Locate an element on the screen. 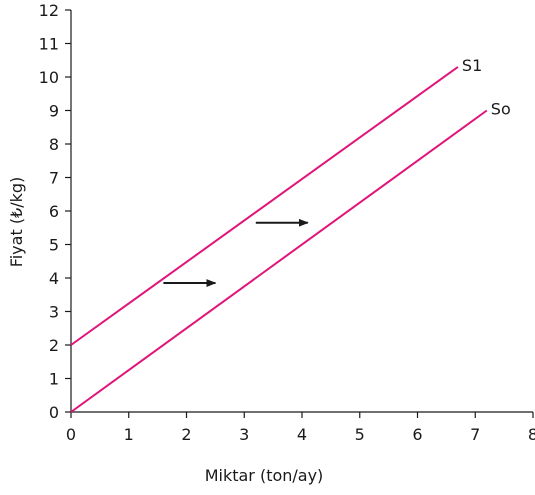  series-label-So: So is located at coordinates (501, 109).